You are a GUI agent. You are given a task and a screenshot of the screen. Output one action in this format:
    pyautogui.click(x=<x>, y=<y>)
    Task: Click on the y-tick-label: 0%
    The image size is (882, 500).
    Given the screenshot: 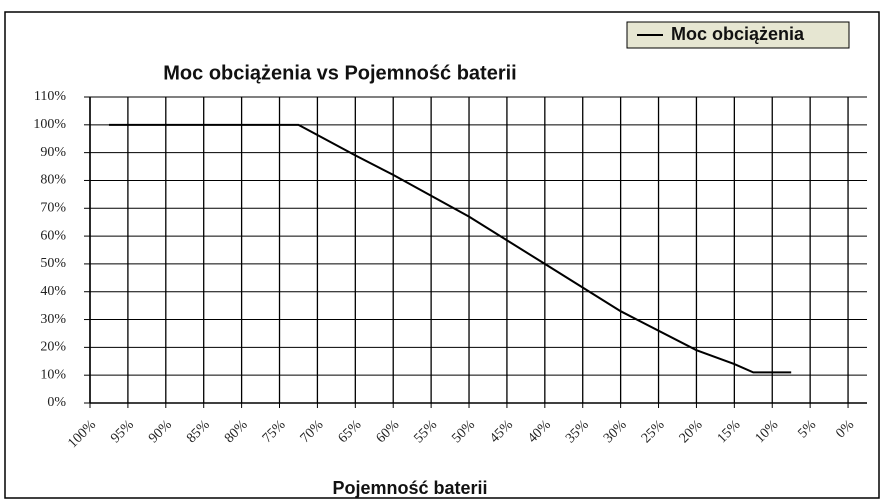 What is the action you would take?
    pyautogui.click(x=56, y=402)
    